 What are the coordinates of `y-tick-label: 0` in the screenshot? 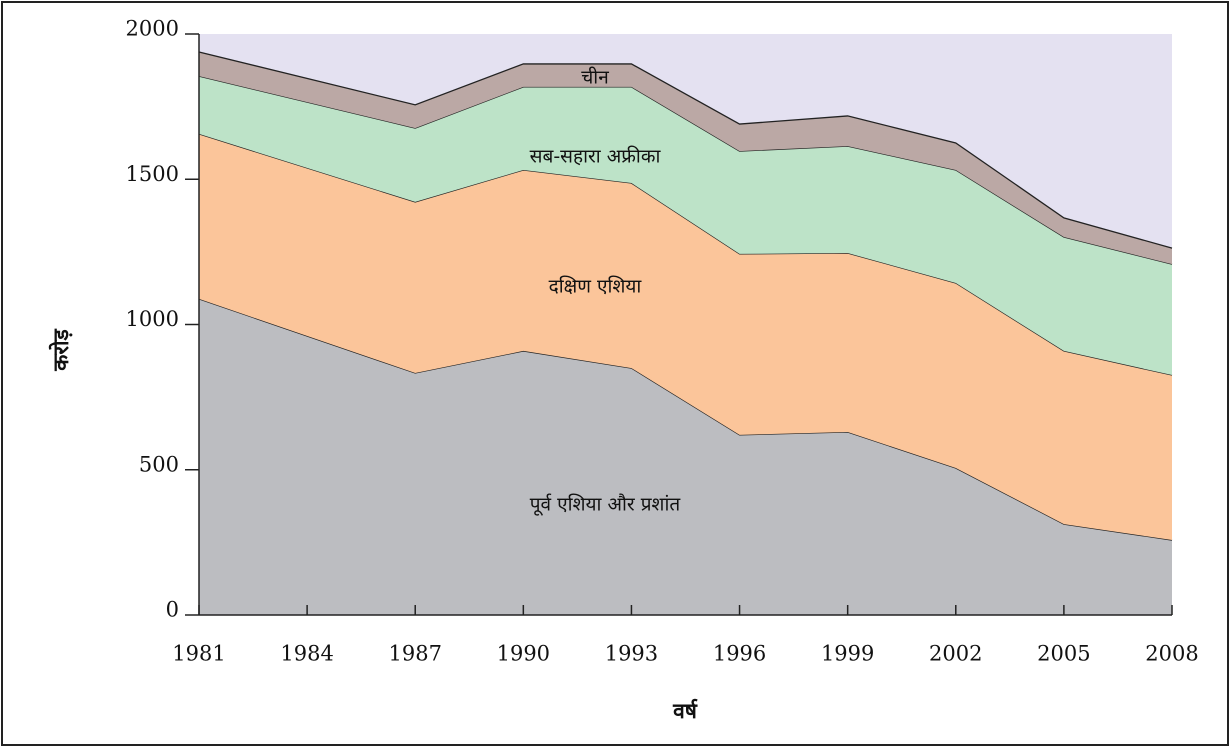 It's located at (172, 610).